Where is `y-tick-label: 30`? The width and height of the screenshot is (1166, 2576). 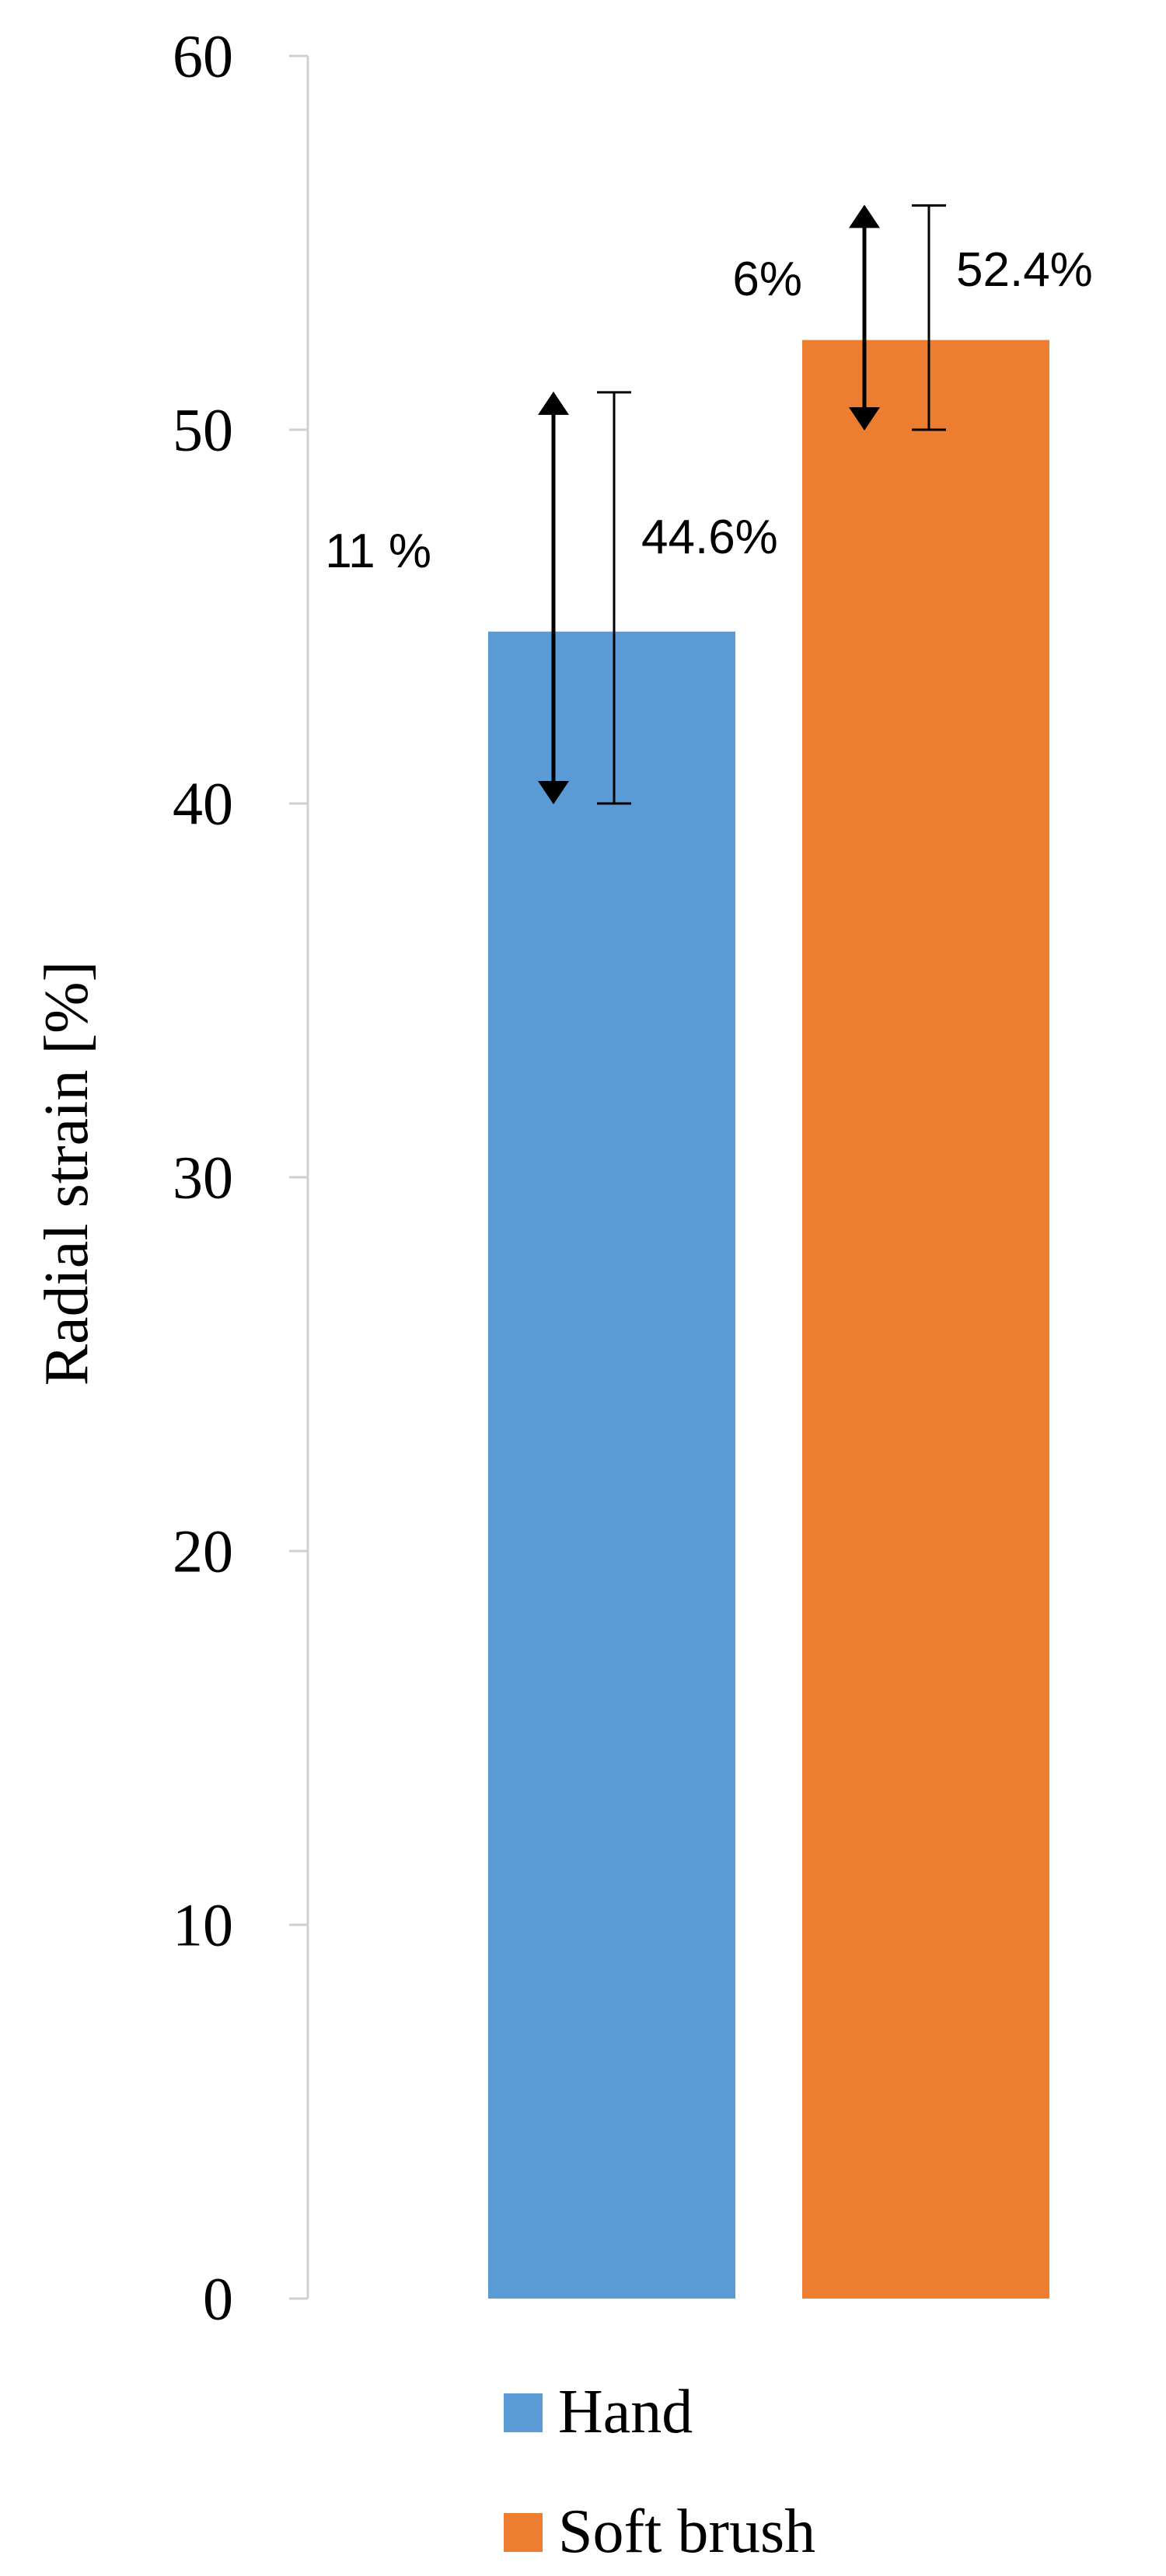
y-tick-label: 30 is located at coordinates (203, 1177).